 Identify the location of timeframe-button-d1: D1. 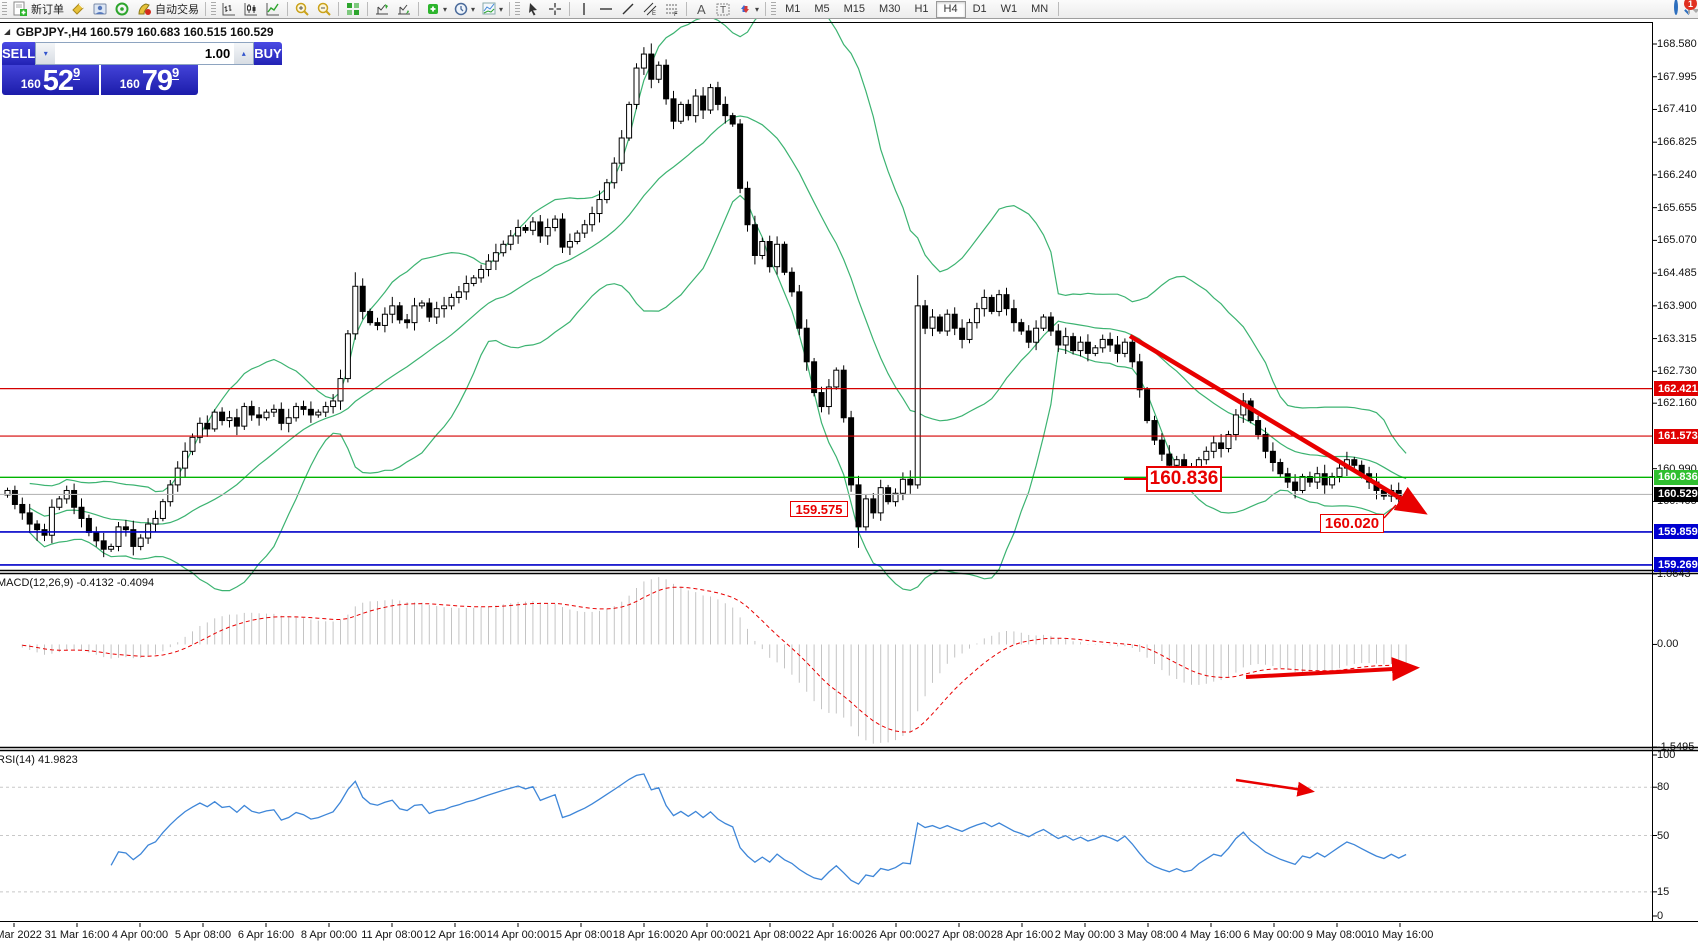
(979, 9).